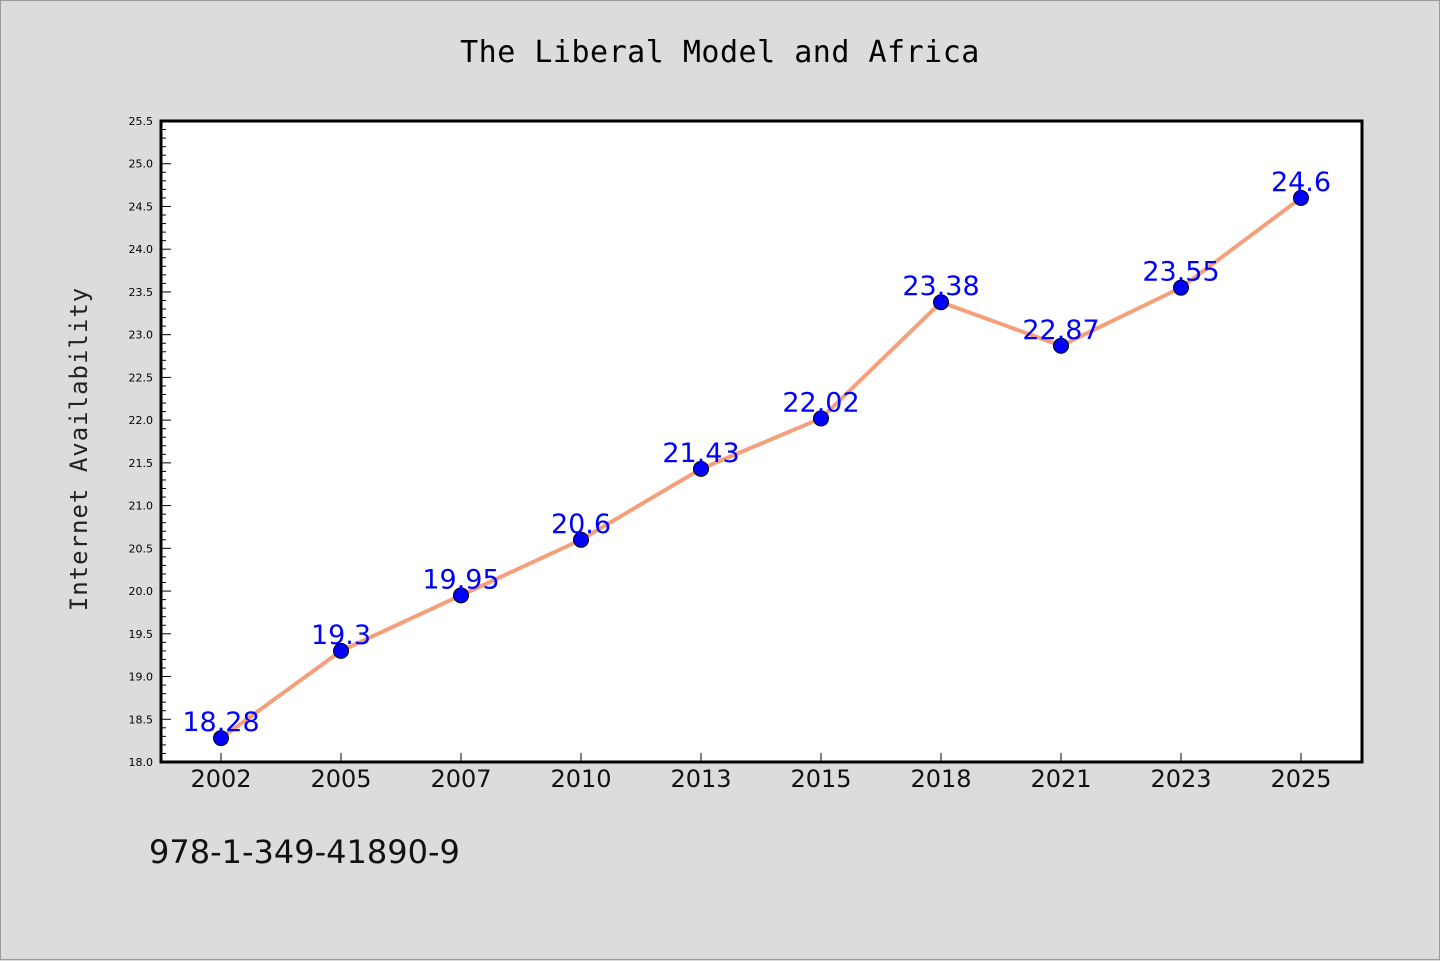 This screenshot has height=961, width=1440. I want to click on x-tick-label: 2018, so click(940, 779).